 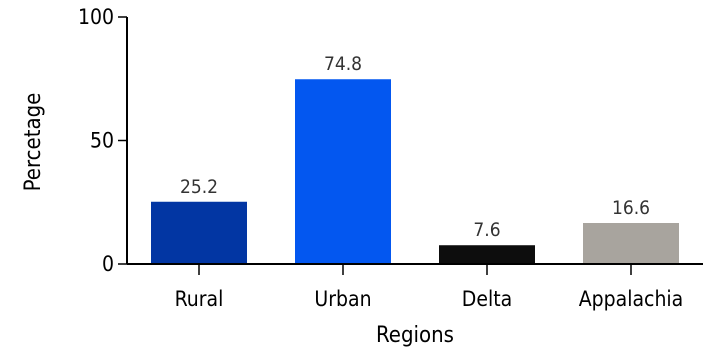 I want to click on bar-delta, so click(x=487, y=254).